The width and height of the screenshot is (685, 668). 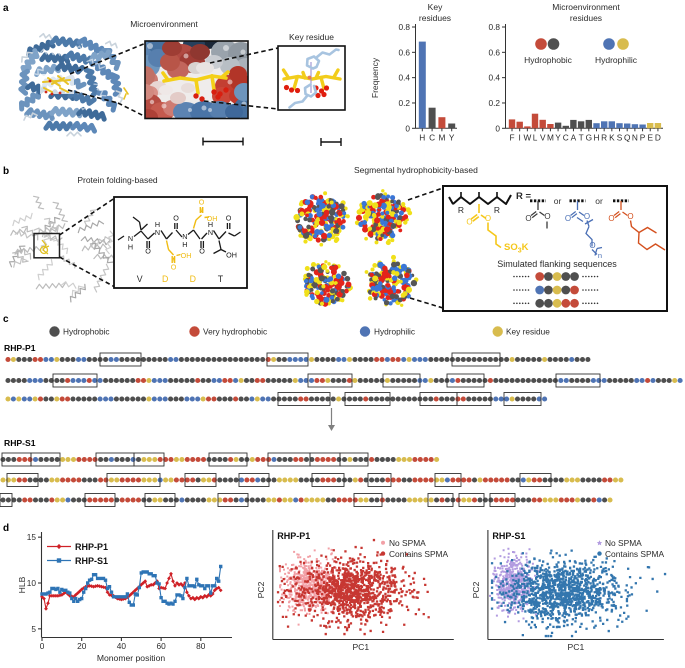 I want to click on svg-text: Simulated flanking sequences, so click(x=557, y=264).